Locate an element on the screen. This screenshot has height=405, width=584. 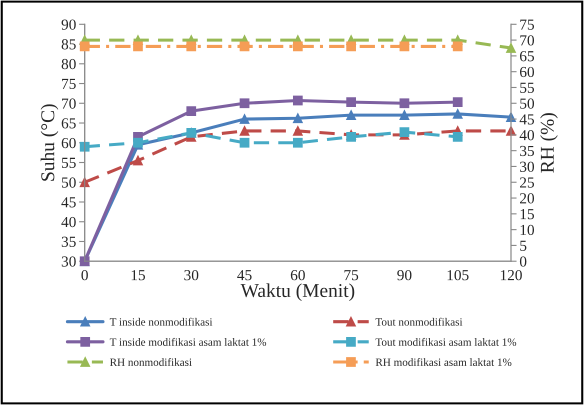
y-tick-label: 40 is located at coordinates (68, 222).